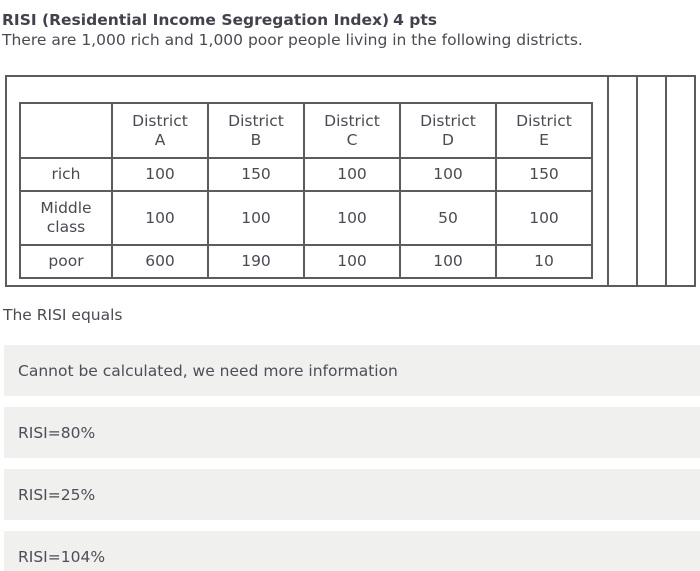 This screenshot has width=700, height=571. I want to click on option-label: RISI=25%, so click(57, 494).